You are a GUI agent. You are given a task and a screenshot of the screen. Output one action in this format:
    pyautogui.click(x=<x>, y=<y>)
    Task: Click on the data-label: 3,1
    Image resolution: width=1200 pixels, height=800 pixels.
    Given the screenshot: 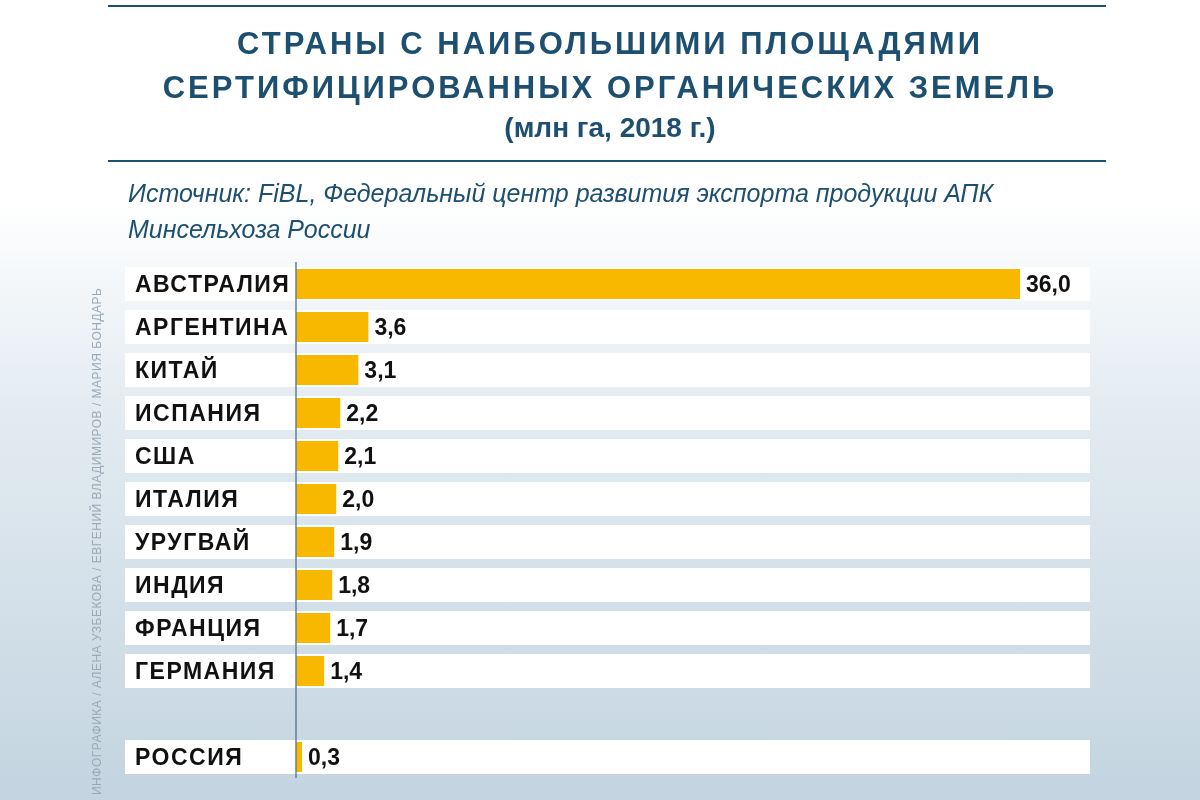 What is the action you would take?
    pyautogui.click(x=380, y=370)
    